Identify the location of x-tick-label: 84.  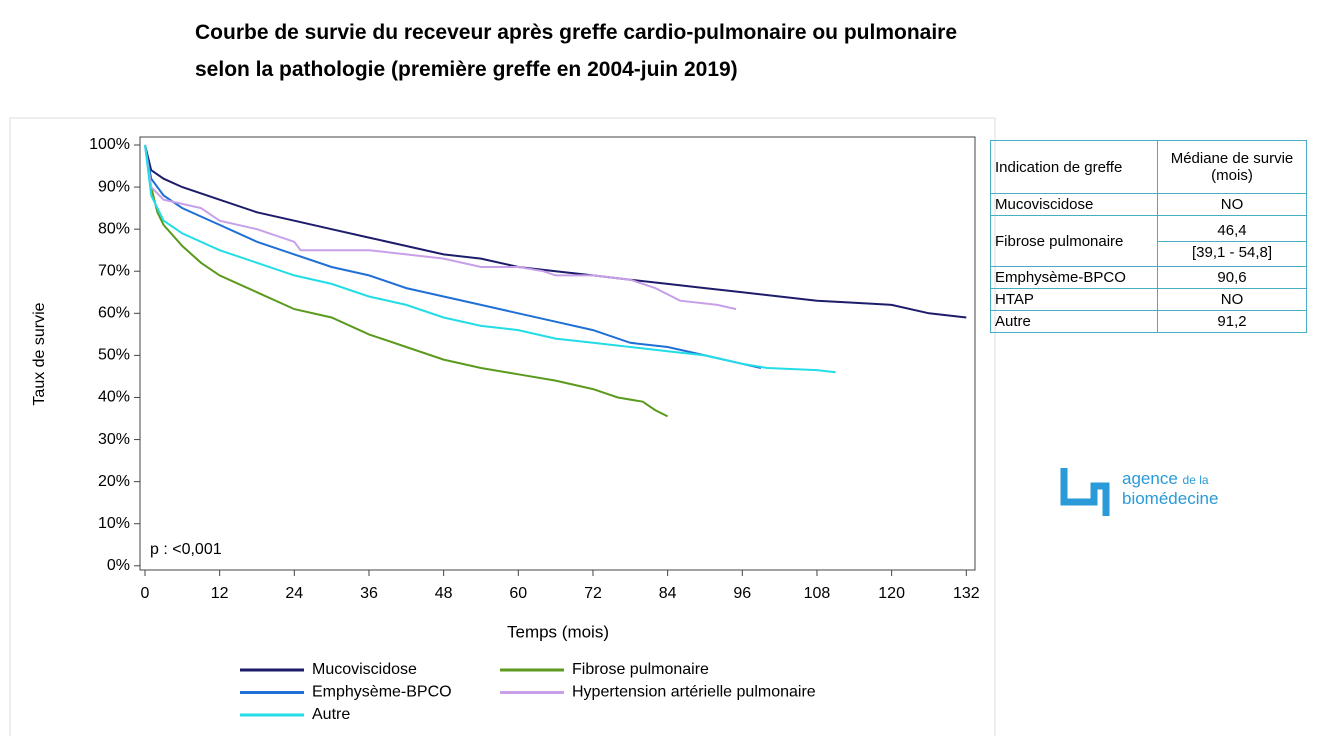
(668, 593).